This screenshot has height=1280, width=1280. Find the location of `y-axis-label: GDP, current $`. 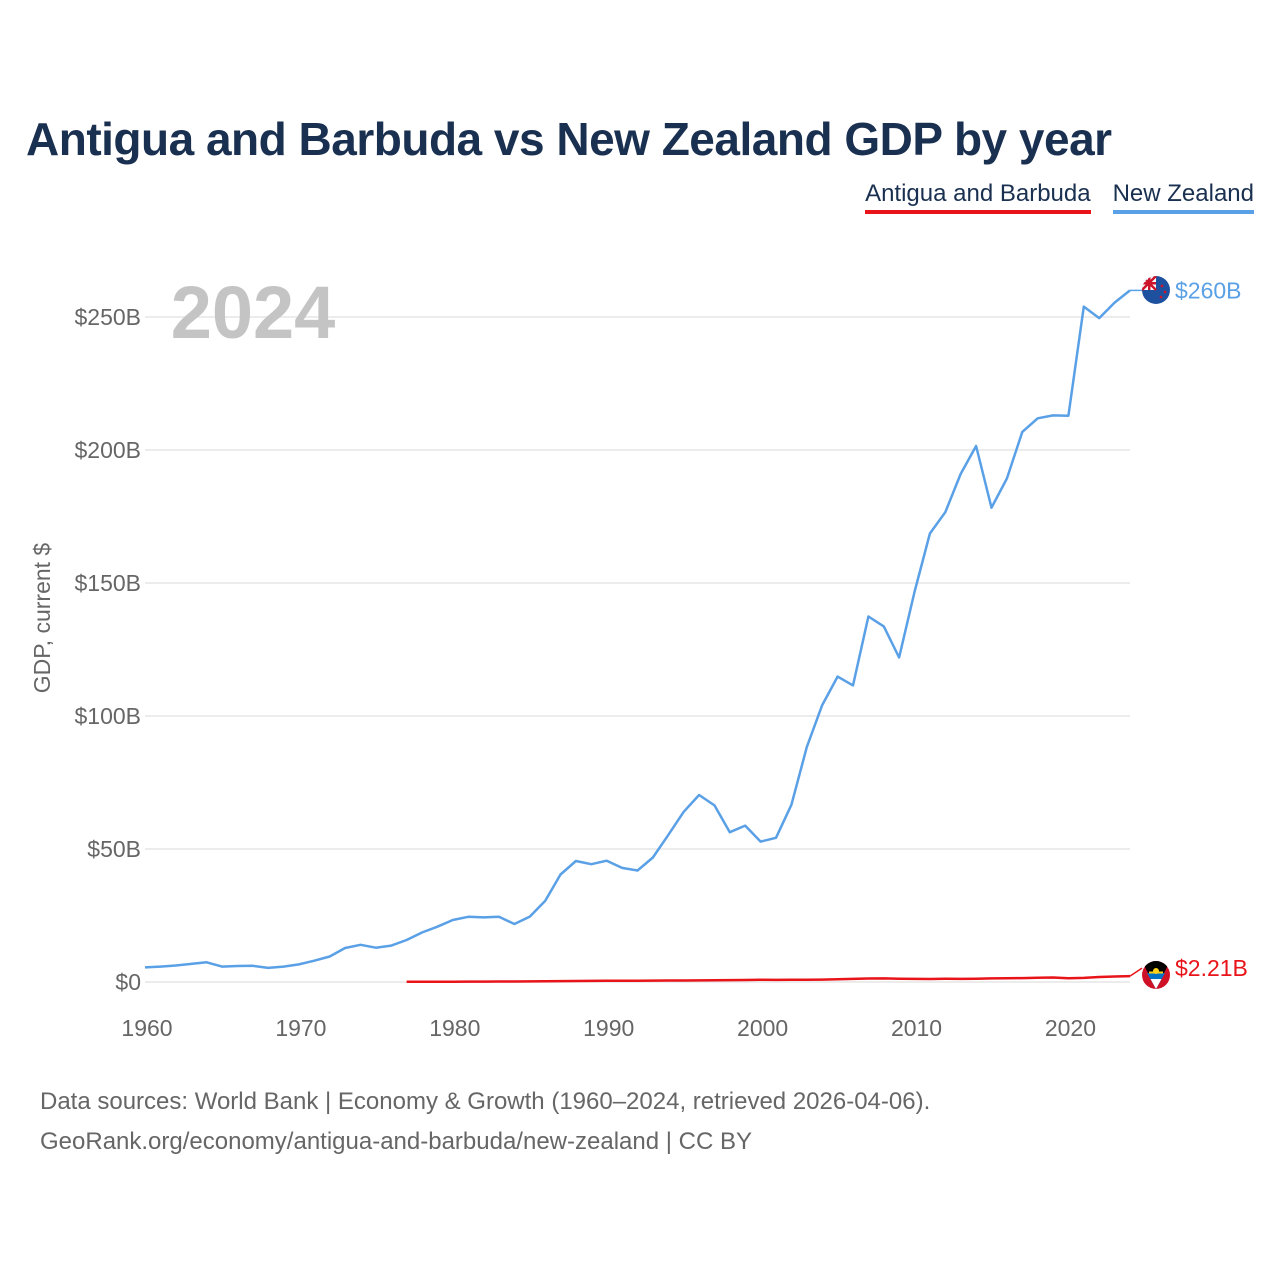

y-axis-label: GDP, current $ is located at coordinates (42, 618).